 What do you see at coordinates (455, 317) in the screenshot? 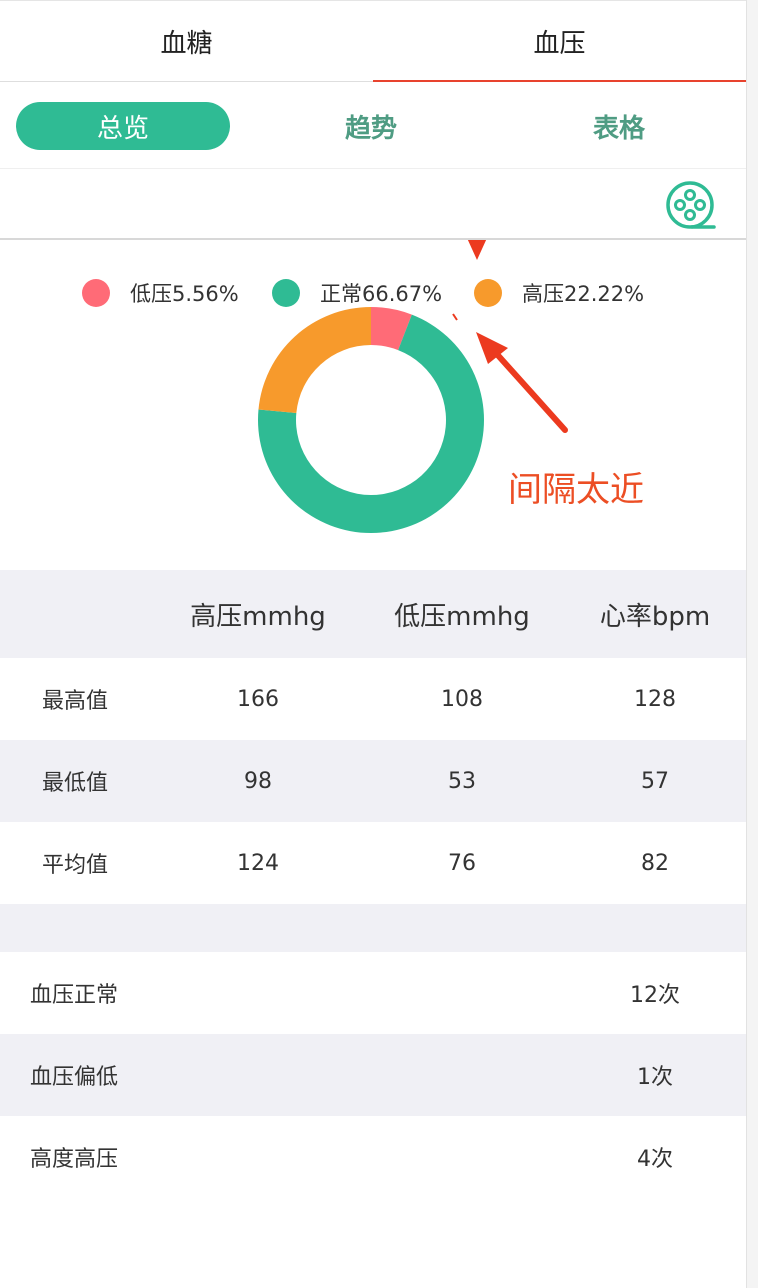
I see `gap-marker` at bounding box center [455, 317].